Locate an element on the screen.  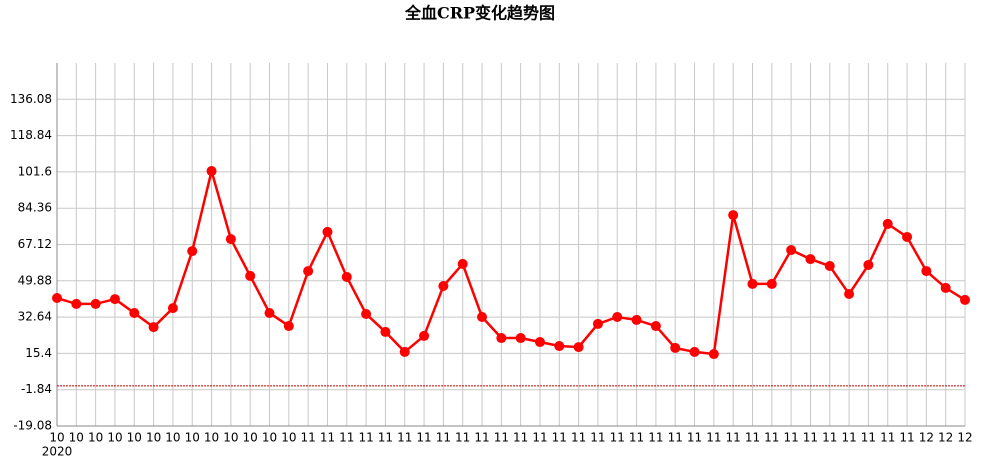
chart-title: 全血CRP变化趋势图 is located at coordinates (479, 13).